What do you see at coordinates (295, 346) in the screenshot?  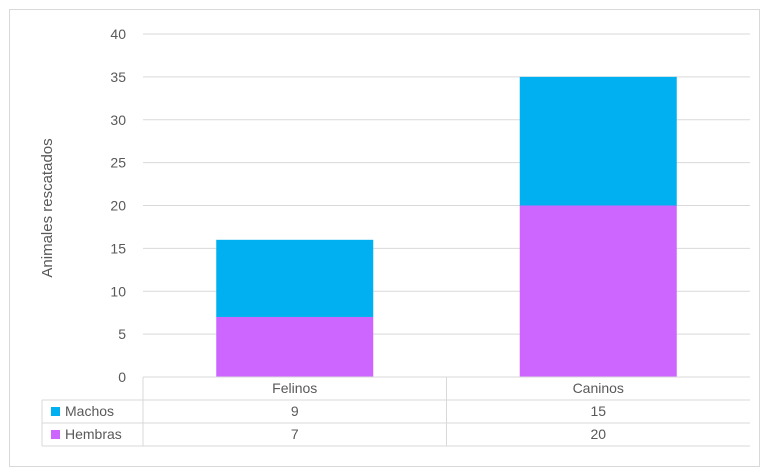 I see `bar-hembras-felinos` at bounding box center [295, 346].